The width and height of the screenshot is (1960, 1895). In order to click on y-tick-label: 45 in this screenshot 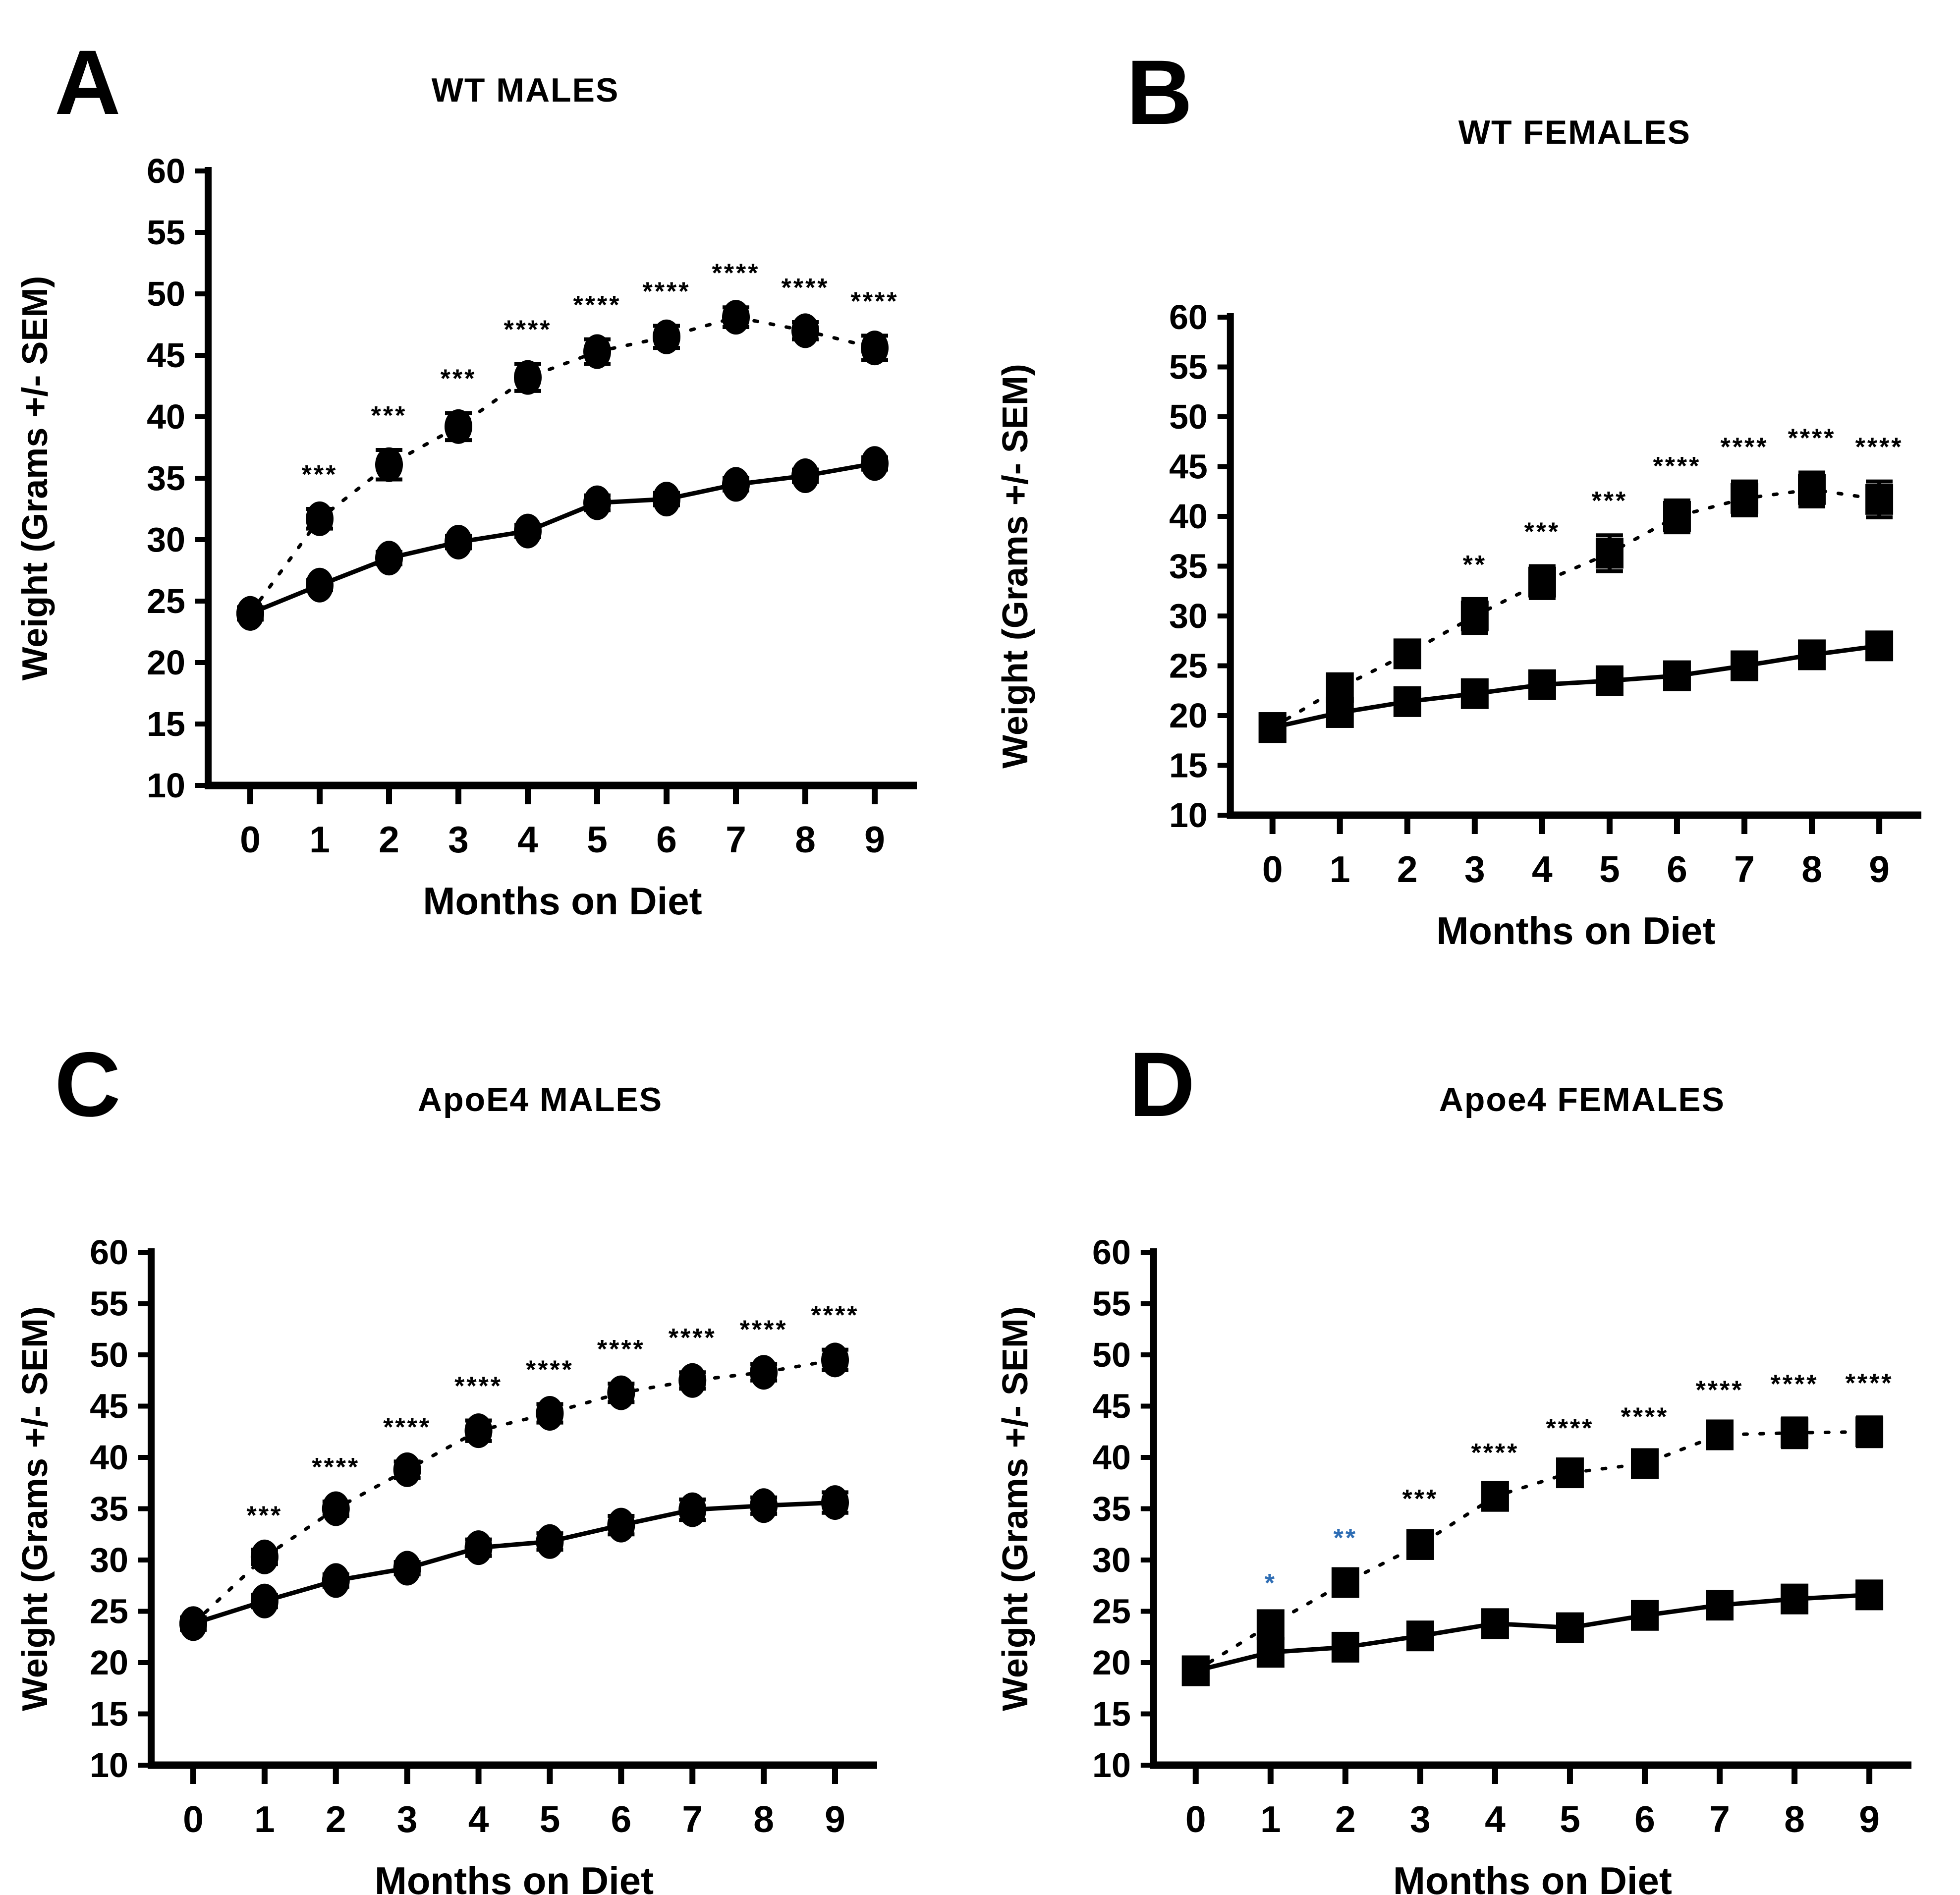, I will do `click(109, 1406)`.